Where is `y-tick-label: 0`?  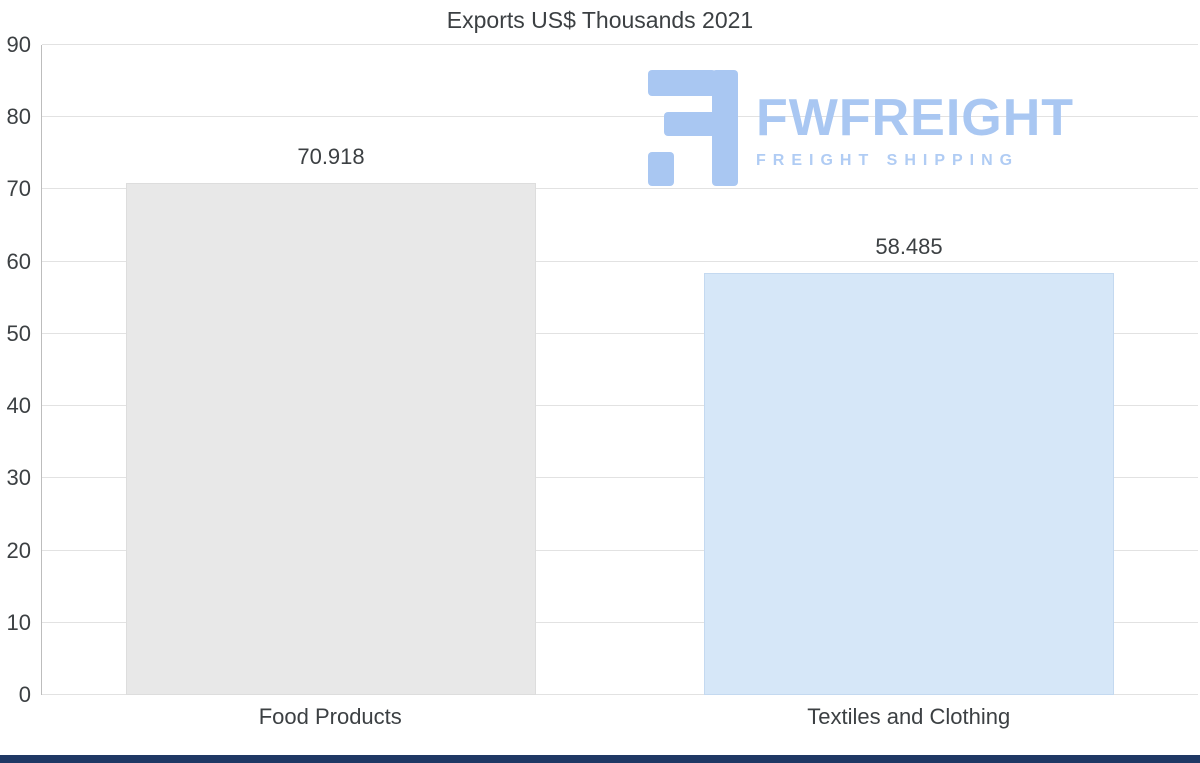 y-tick-label: 0 is located at coordinates (24, 694).